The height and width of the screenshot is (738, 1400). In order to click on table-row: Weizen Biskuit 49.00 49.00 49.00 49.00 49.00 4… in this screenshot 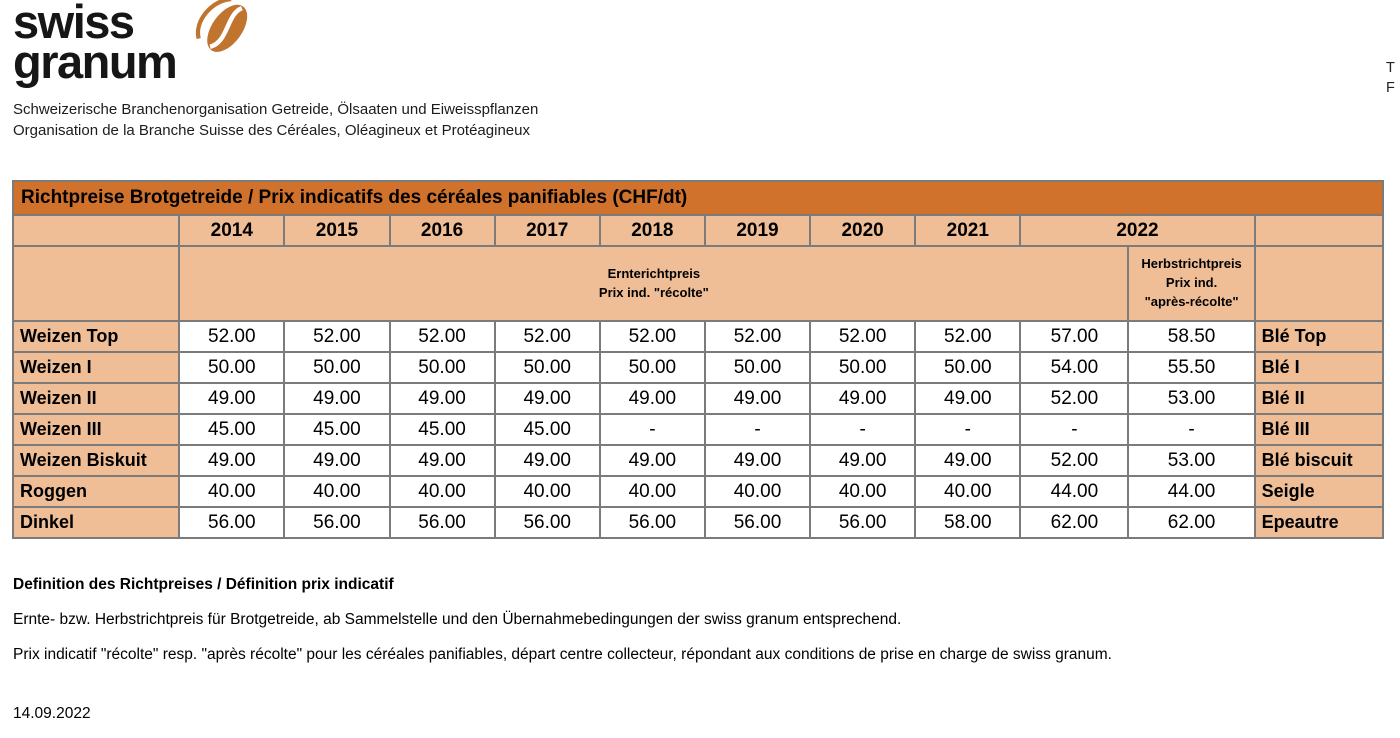, I will do `click(698, 460)`.